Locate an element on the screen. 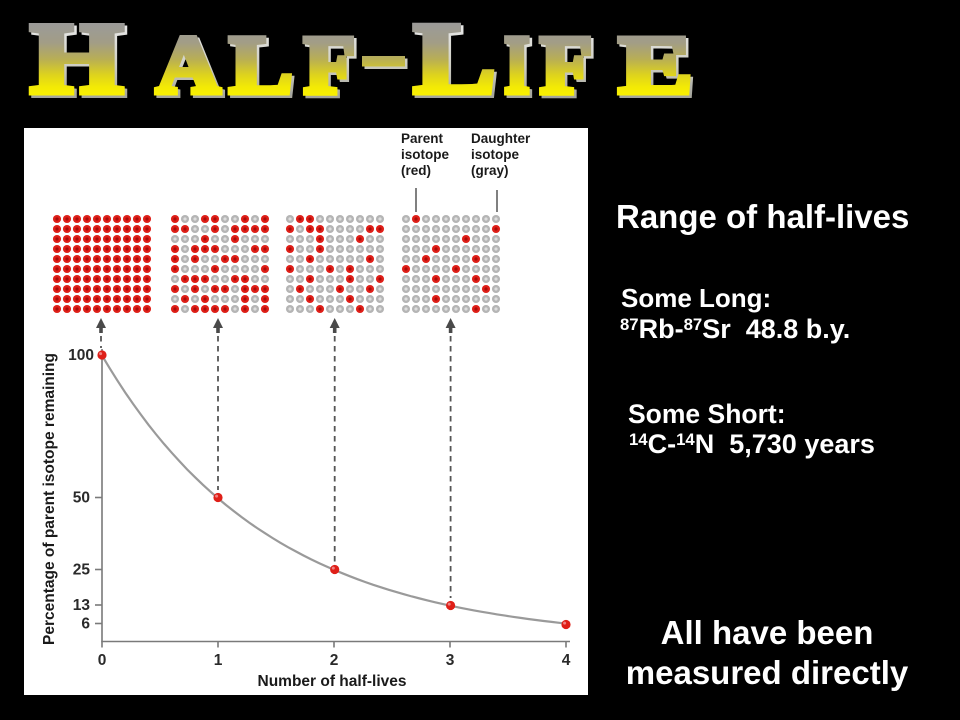 The width and height of the screenshot is (960, 720). svg-text: Number of half-lives is located at coordinates (332, 681).